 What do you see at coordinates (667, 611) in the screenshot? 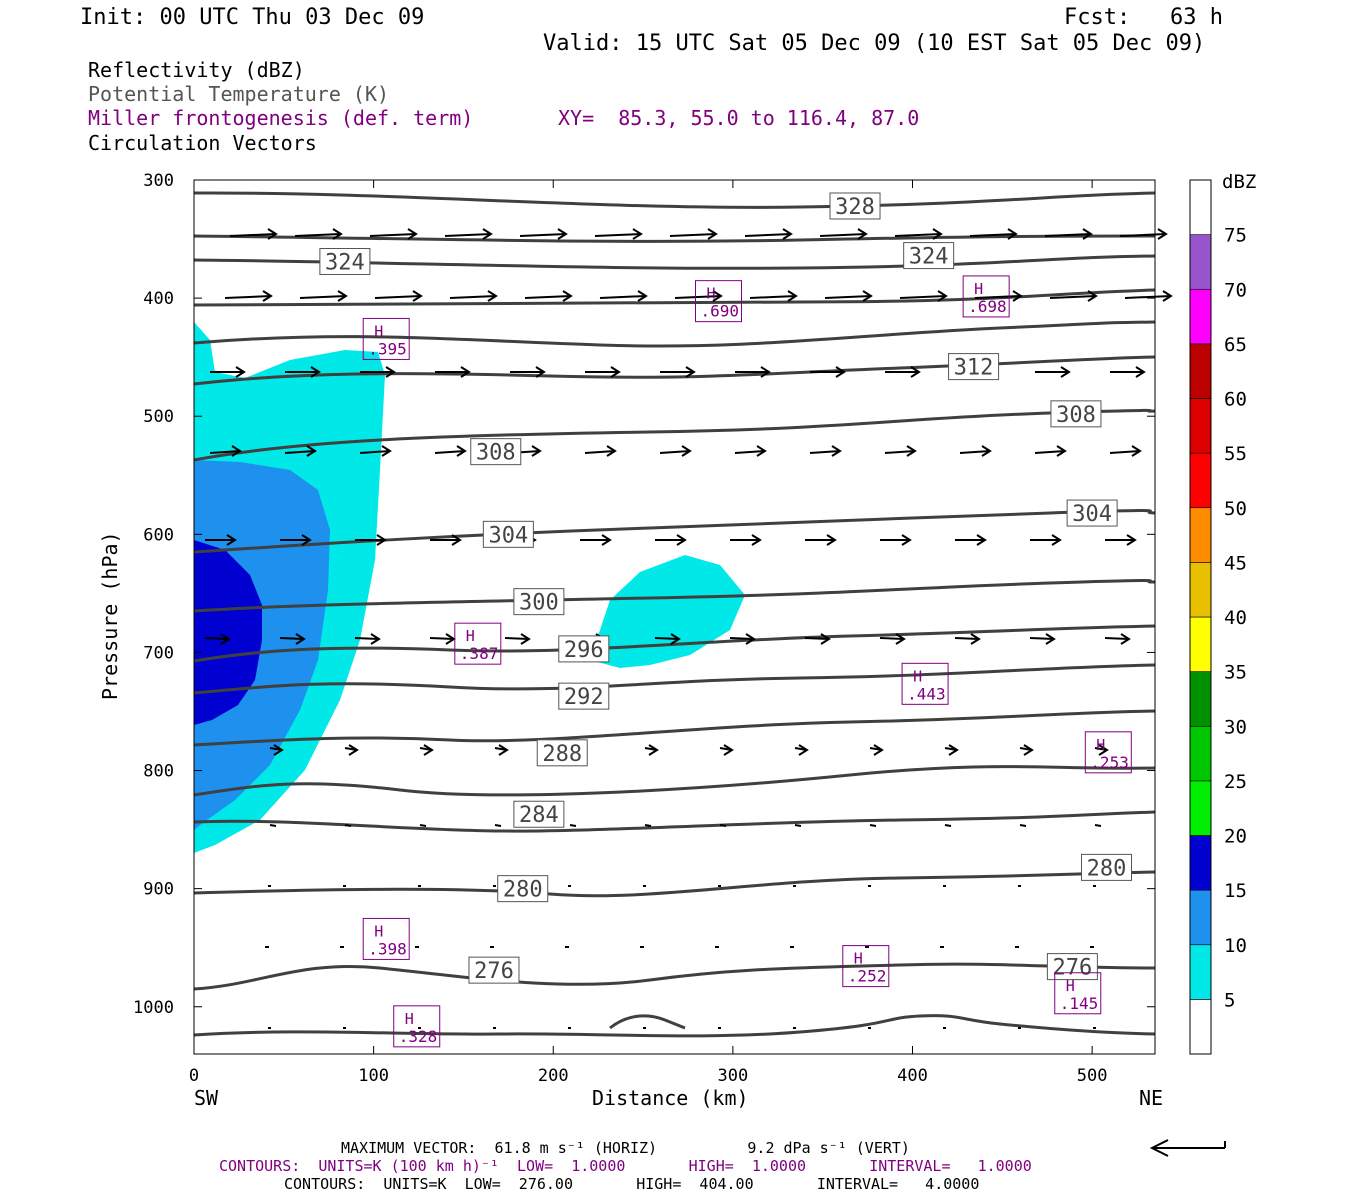
I see `reflectivity-area-5dbz-mid` at bounding box center [667, 611].